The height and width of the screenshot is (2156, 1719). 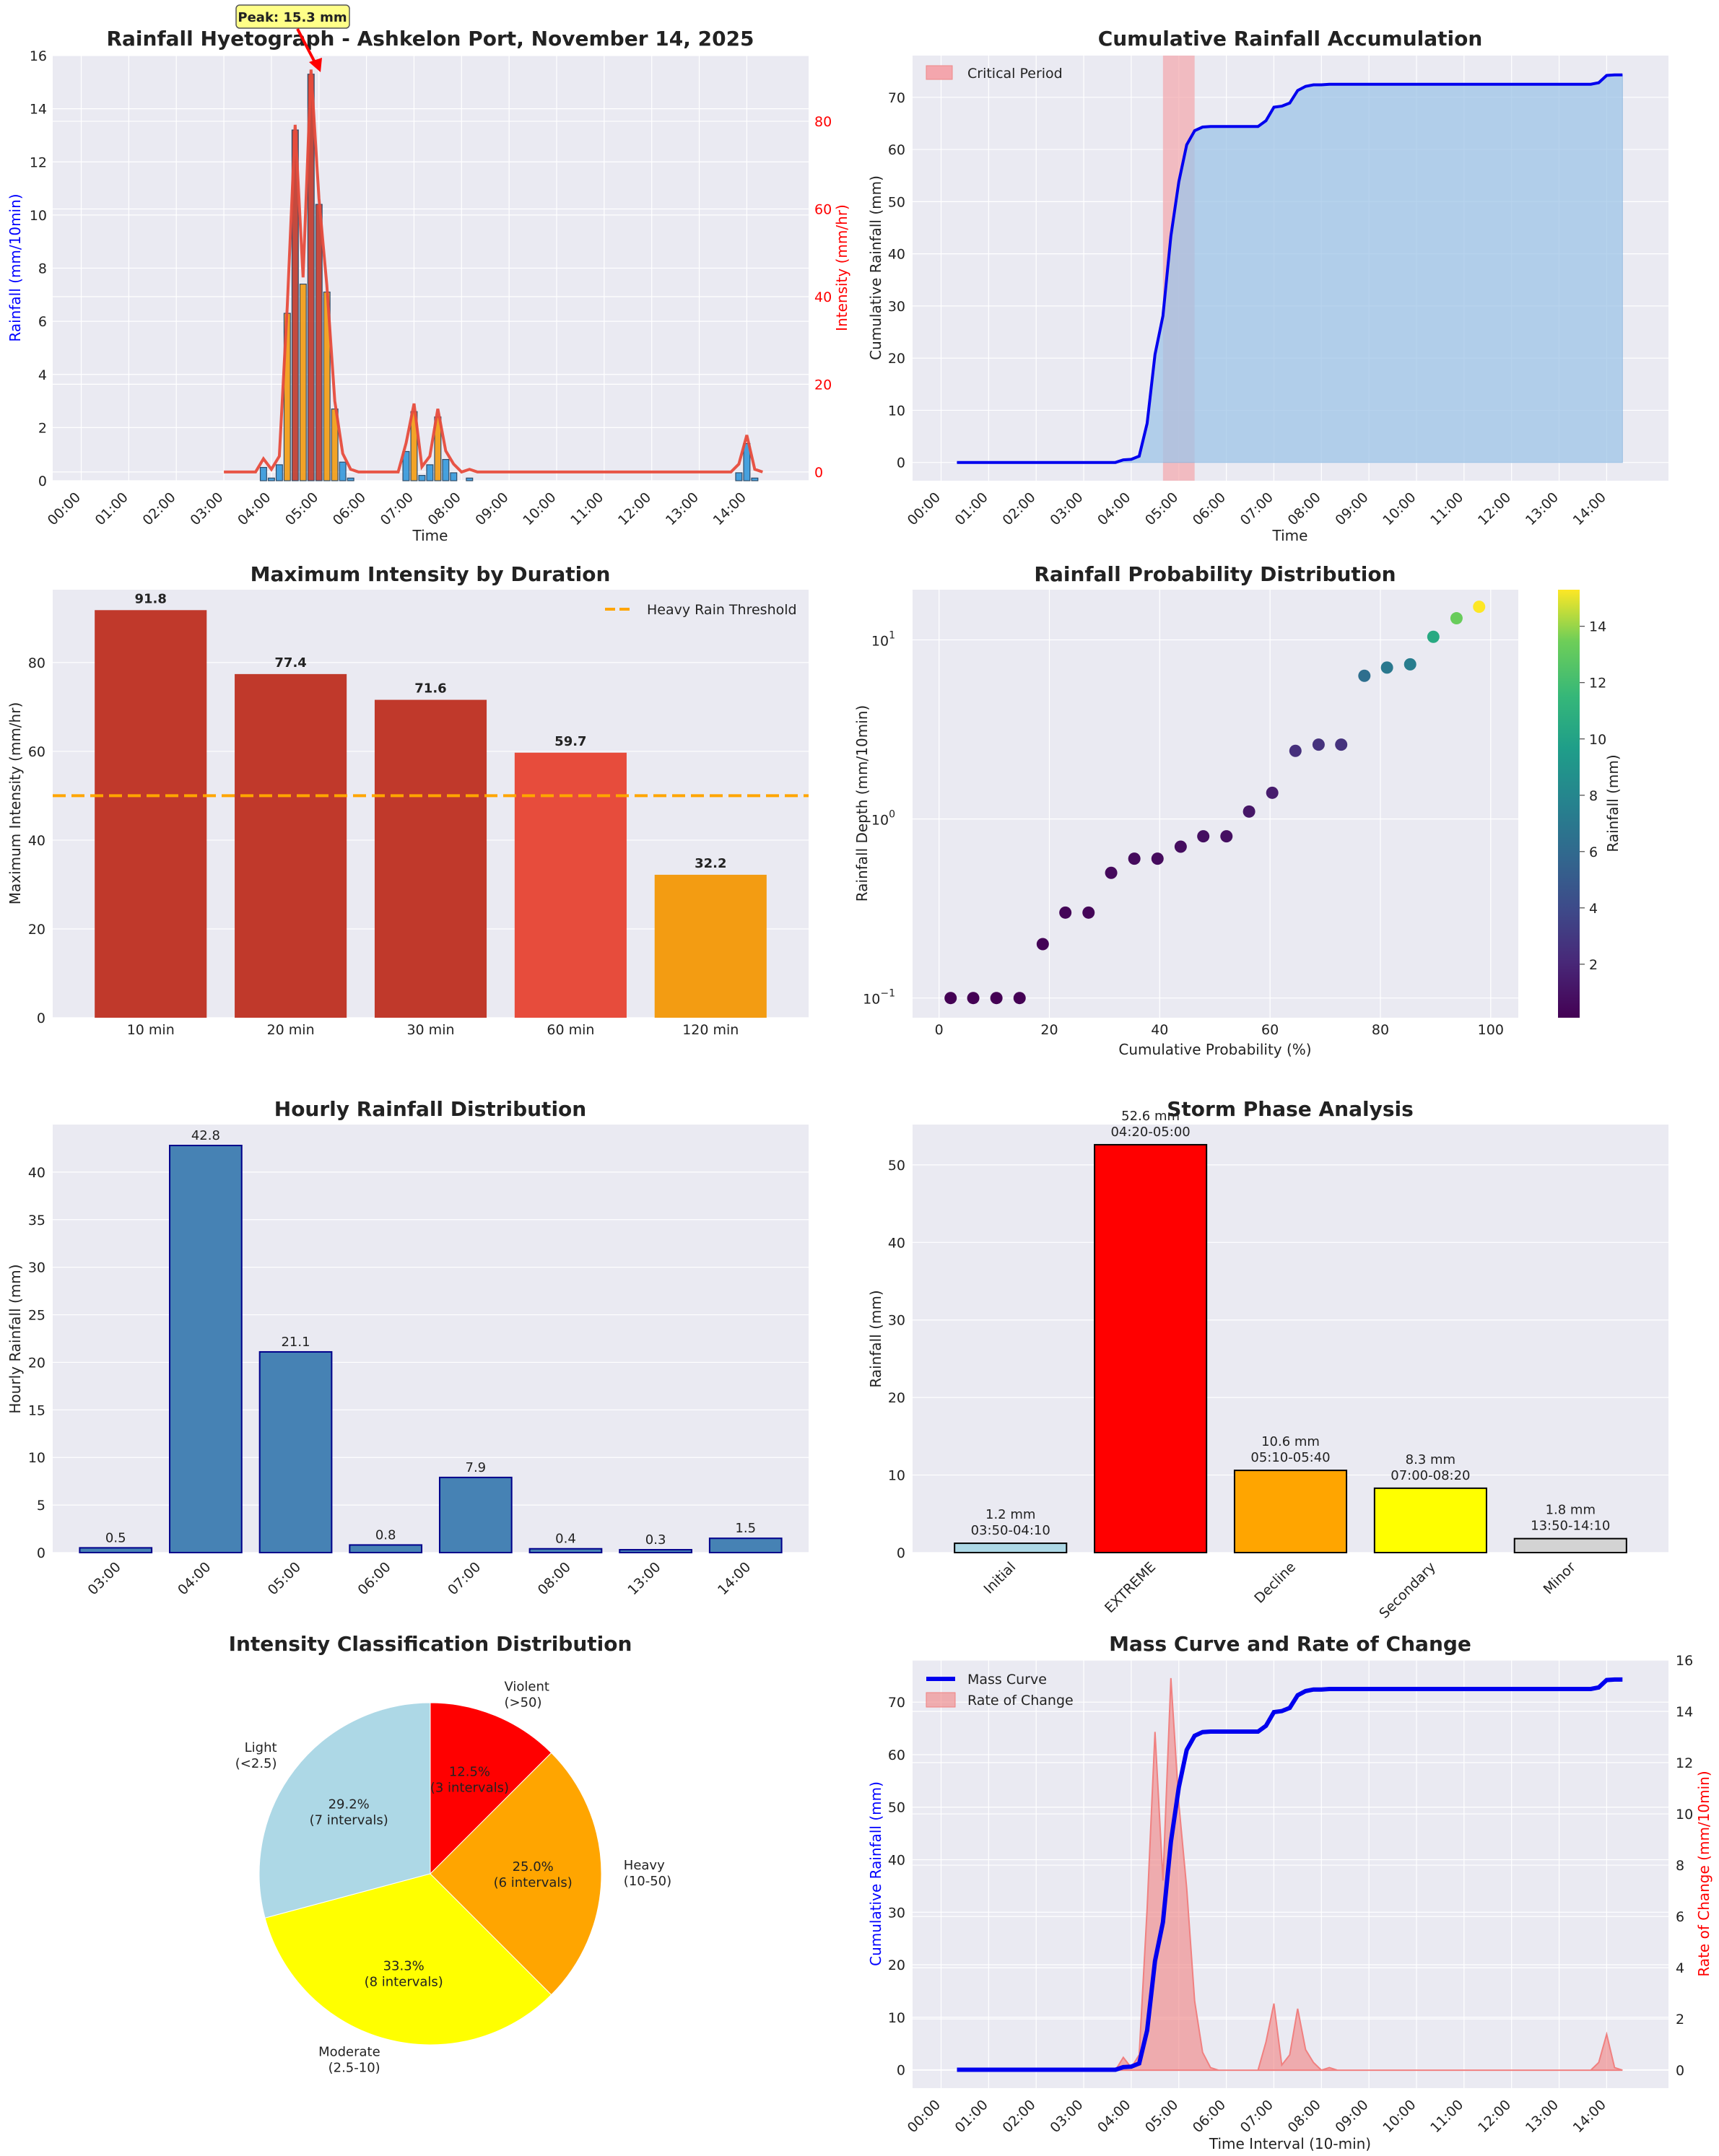 What do you see at coordinates (1430, 1475) in the screenshot?
I see `phase-range-label: 07:00-08:20` at bounding box center [1430, 1475].